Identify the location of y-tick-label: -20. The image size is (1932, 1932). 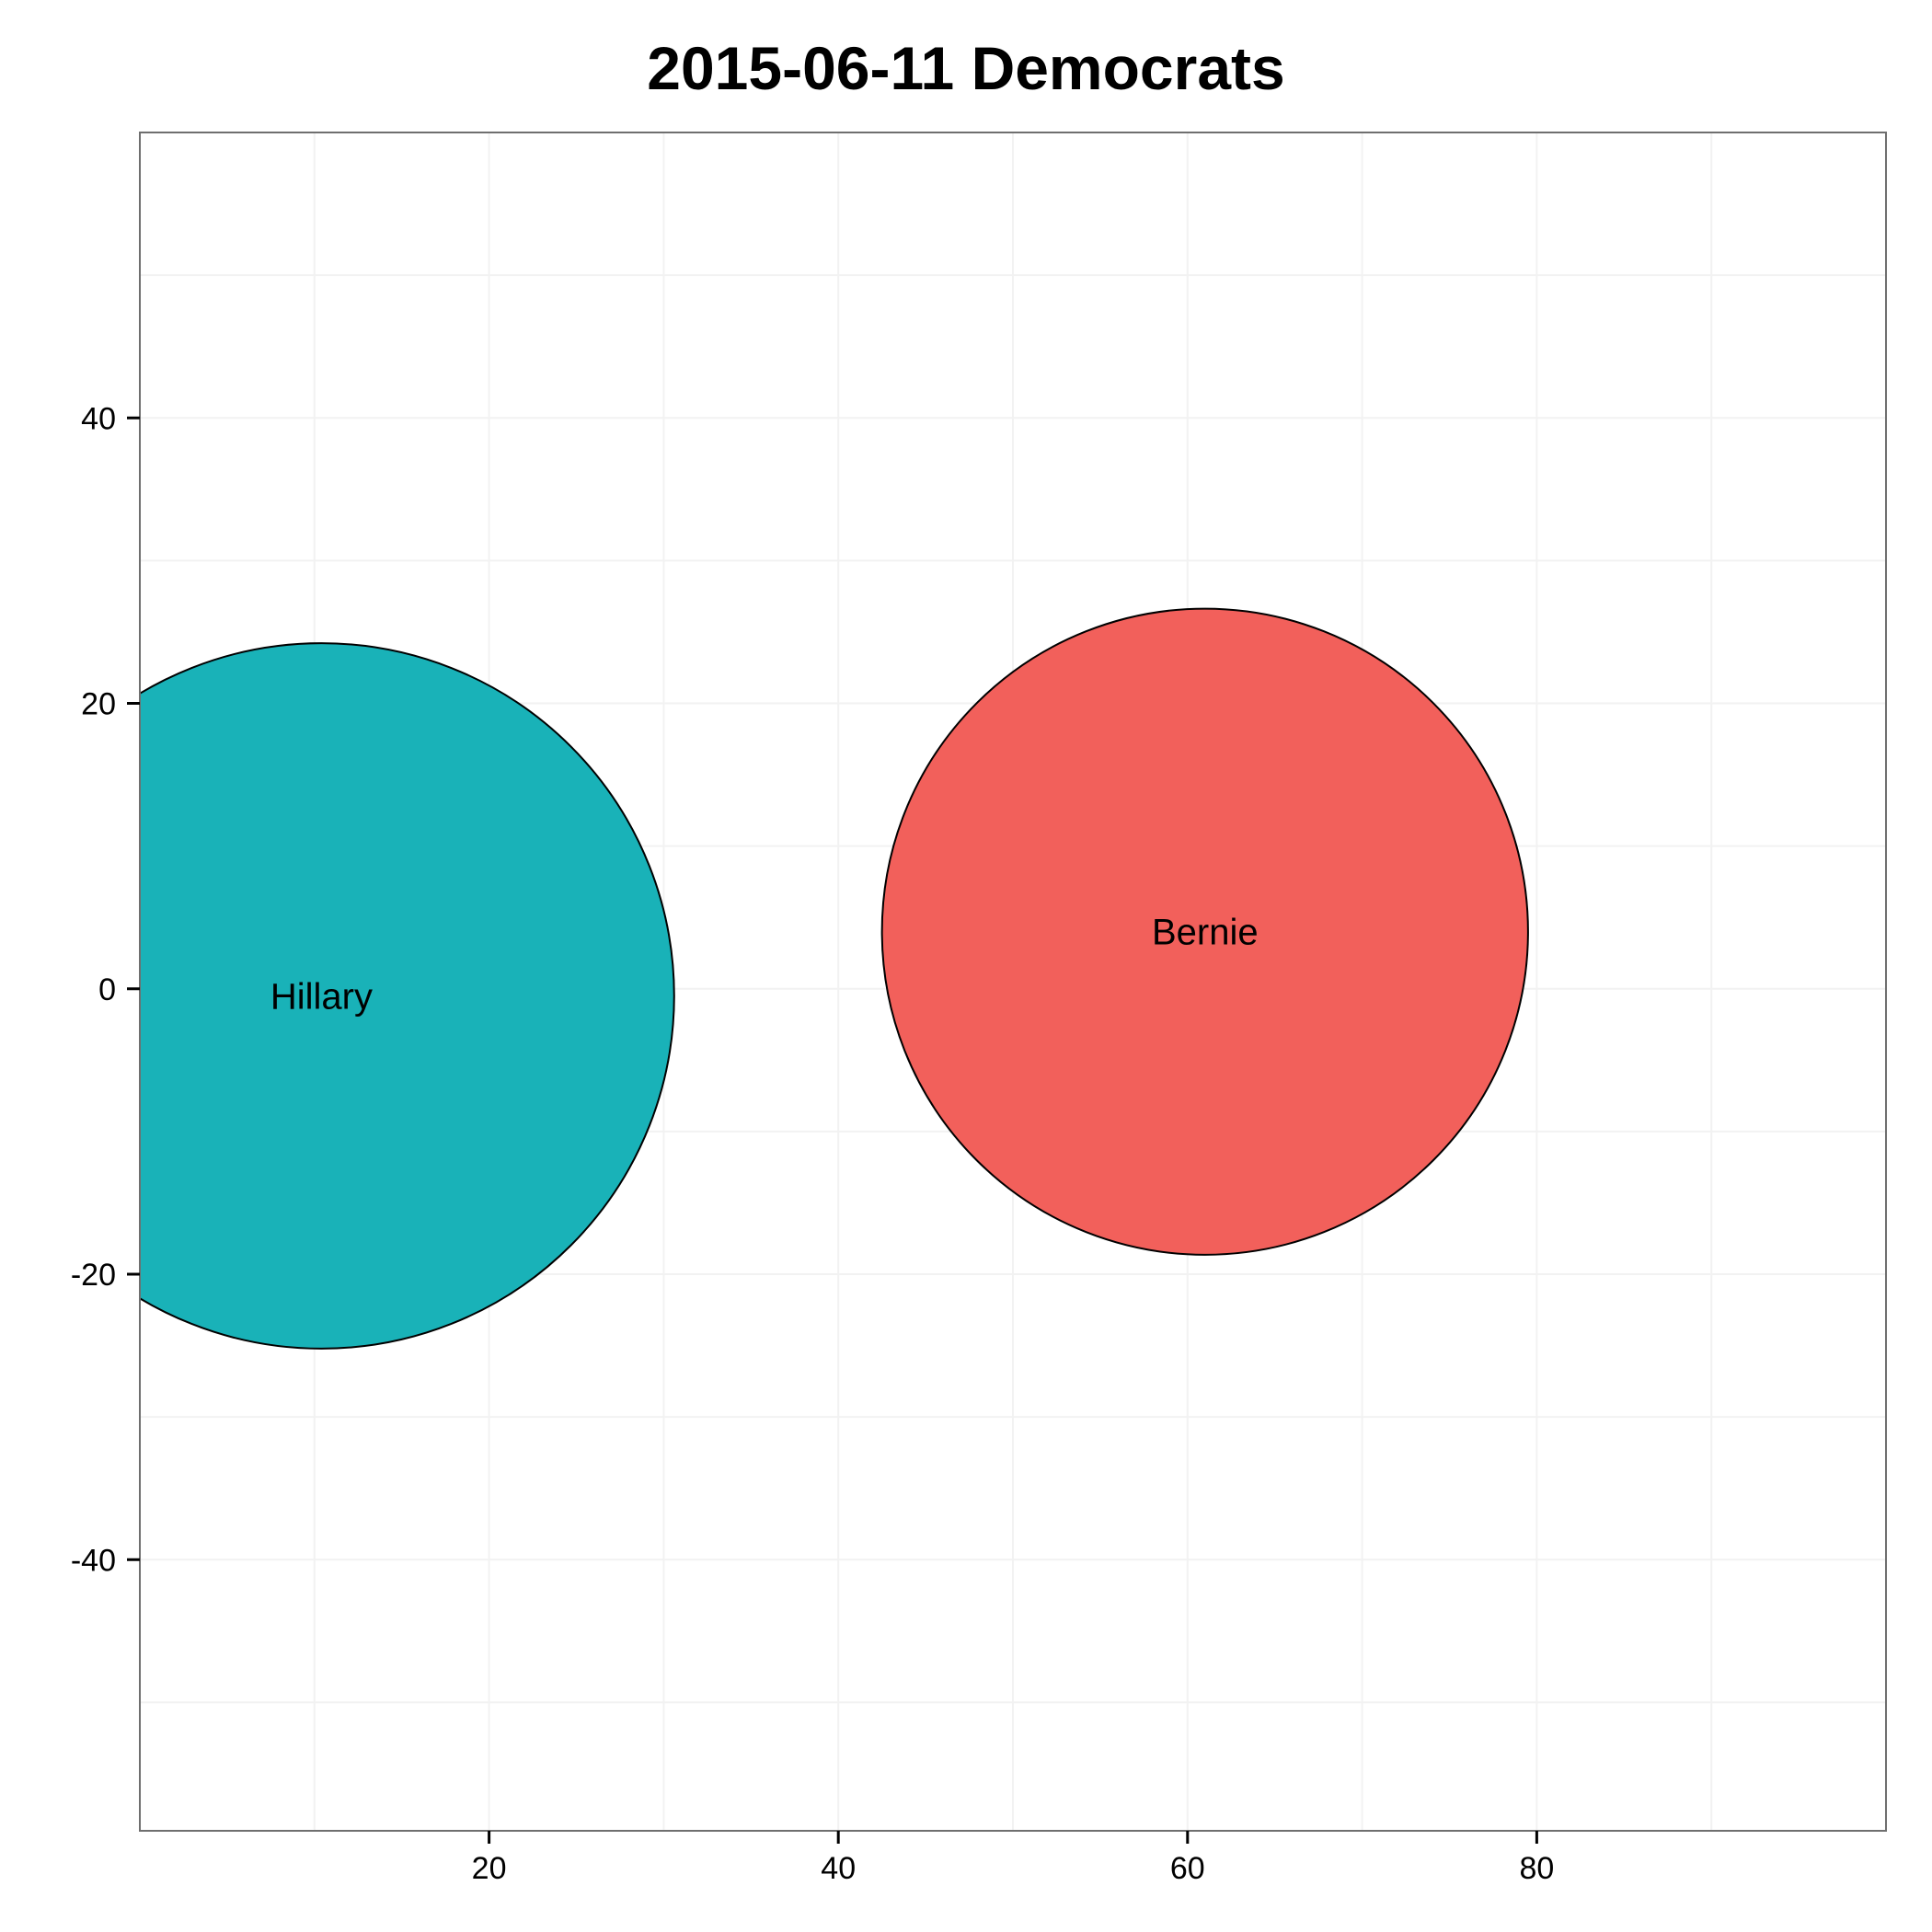
(93, 1275).